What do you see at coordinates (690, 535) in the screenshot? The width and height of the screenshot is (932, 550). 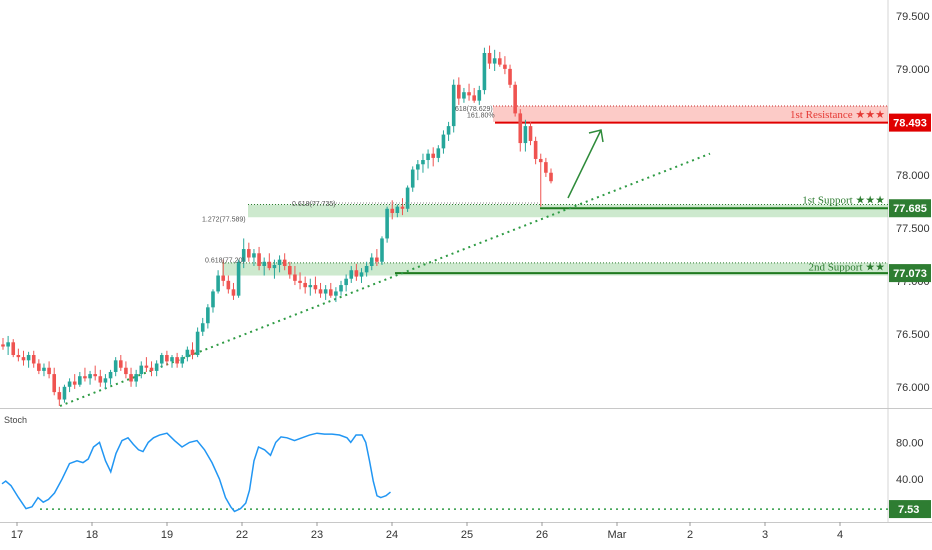 I see `time-tick-label: 2` at bounding box center [690, 535].